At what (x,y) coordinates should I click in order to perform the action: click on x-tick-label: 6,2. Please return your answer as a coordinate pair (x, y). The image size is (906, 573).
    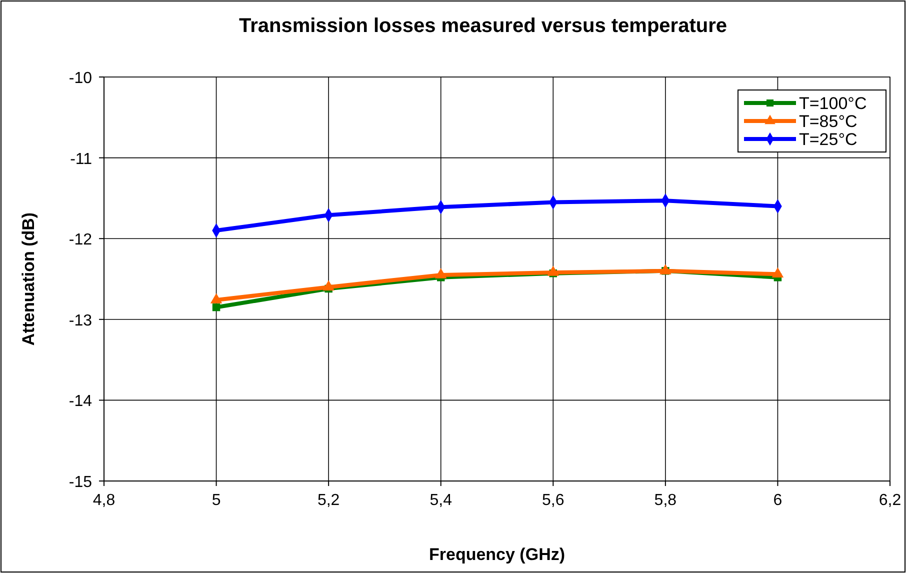
    Looking at the image, I should click on (890, 500).